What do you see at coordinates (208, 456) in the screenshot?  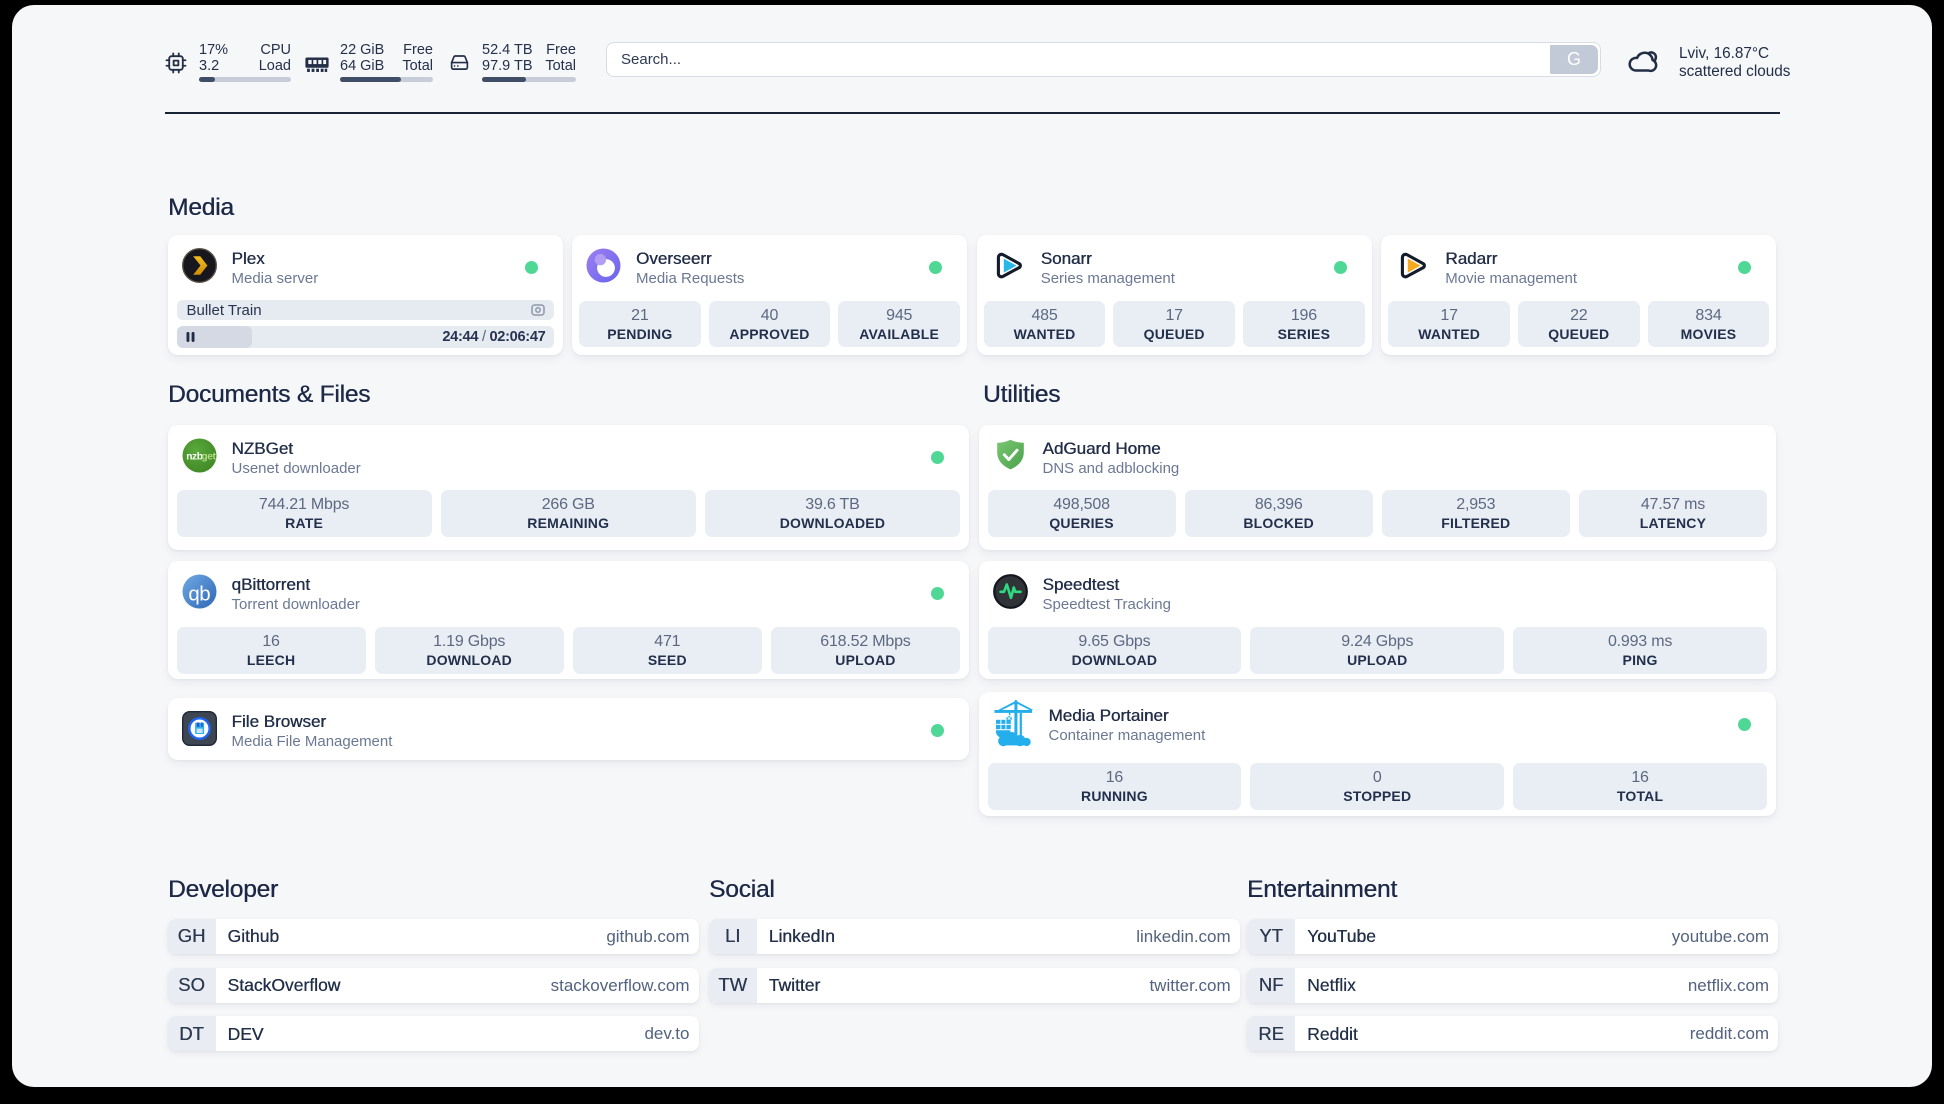 I see `svg-text: get` at bounding box center [208, 456].